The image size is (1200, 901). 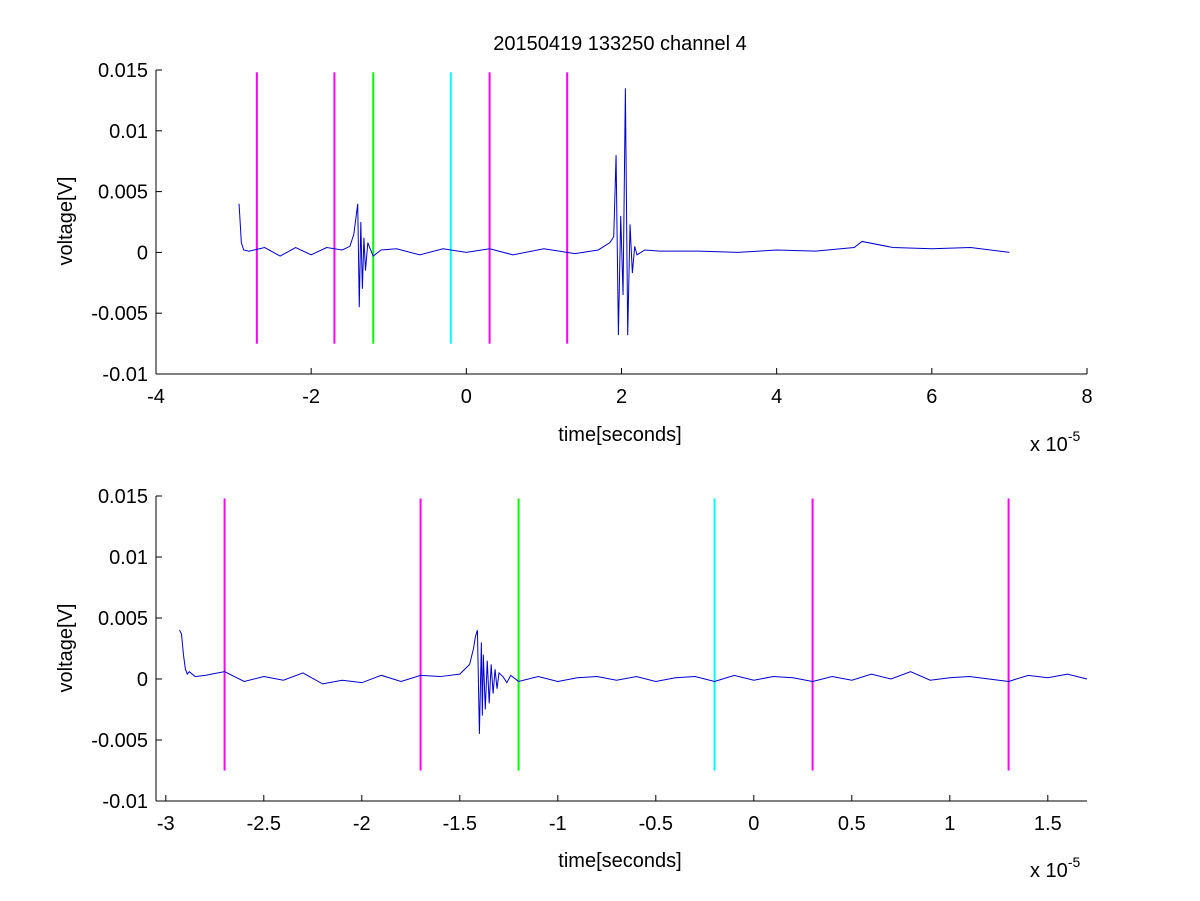 I want to click on bottom-x-exponent-power: -5, so click(x=1074, y=862).